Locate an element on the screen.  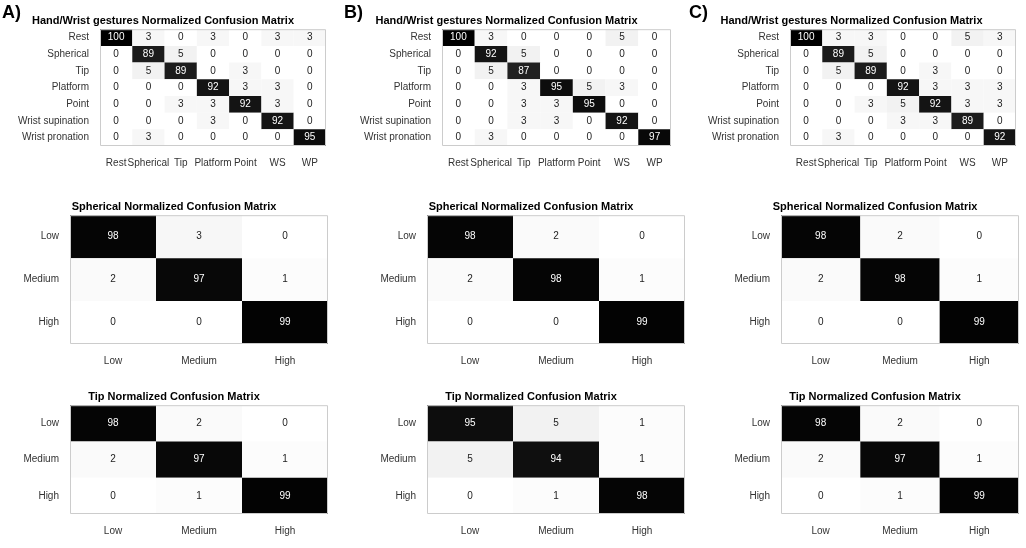
text: C) is located at coordinates (698, 12).